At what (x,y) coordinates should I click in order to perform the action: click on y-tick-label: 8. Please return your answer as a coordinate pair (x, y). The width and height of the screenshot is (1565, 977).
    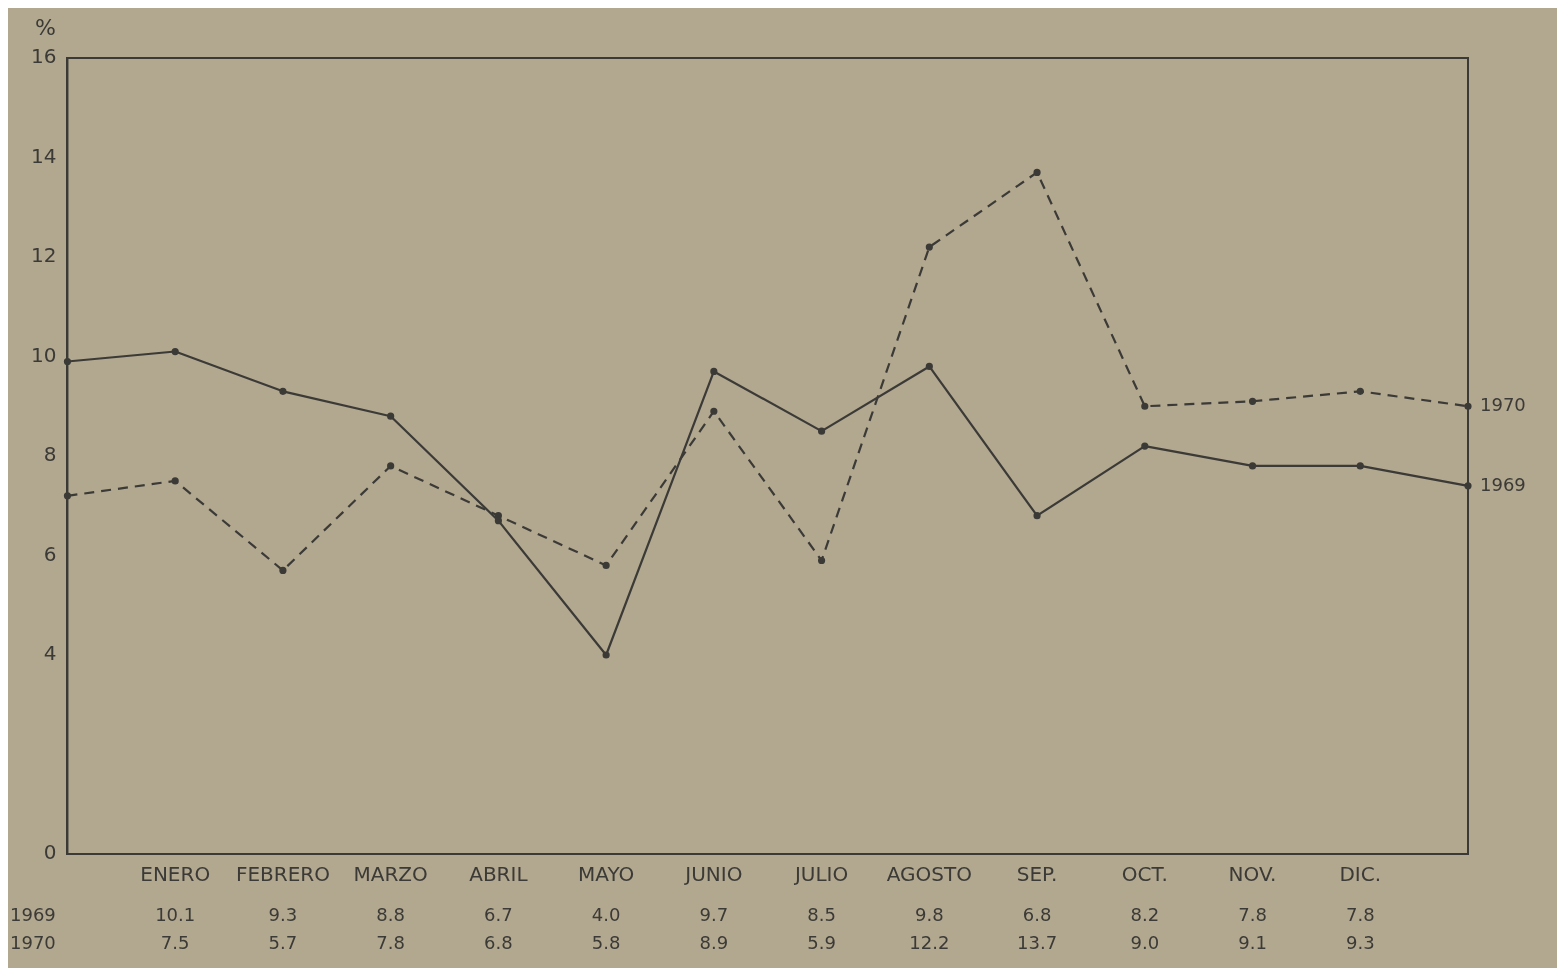
    Looking at the image, I should click on (50, 454).